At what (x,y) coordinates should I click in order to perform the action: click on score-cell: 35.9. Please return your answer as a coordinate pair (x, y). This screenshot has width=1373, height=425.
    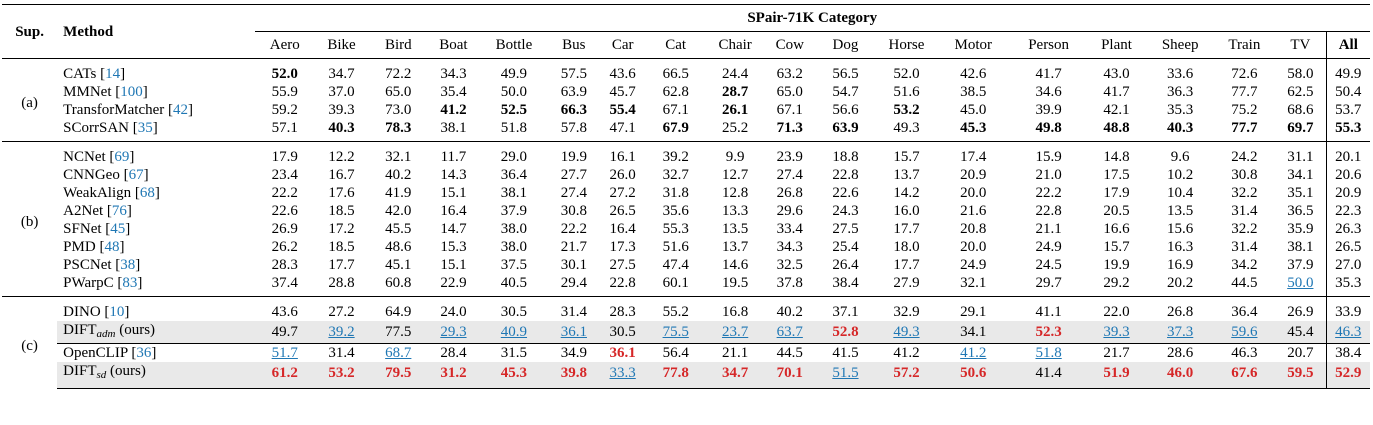
    Looking at the image, I should click on (1300, 229).